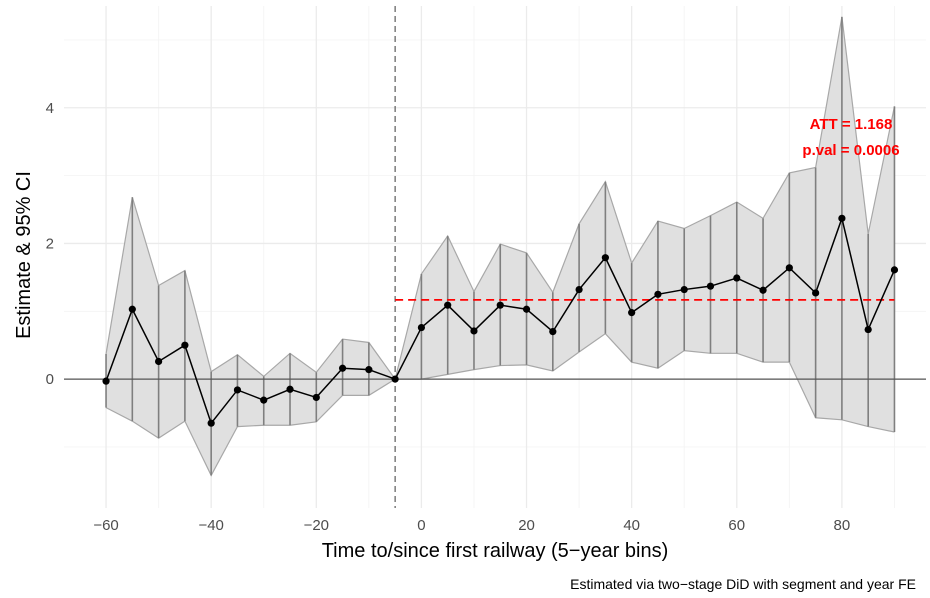 This screenshot has height=598, width=930. I want to click on x-tick-label: 40, so click(631, 525).